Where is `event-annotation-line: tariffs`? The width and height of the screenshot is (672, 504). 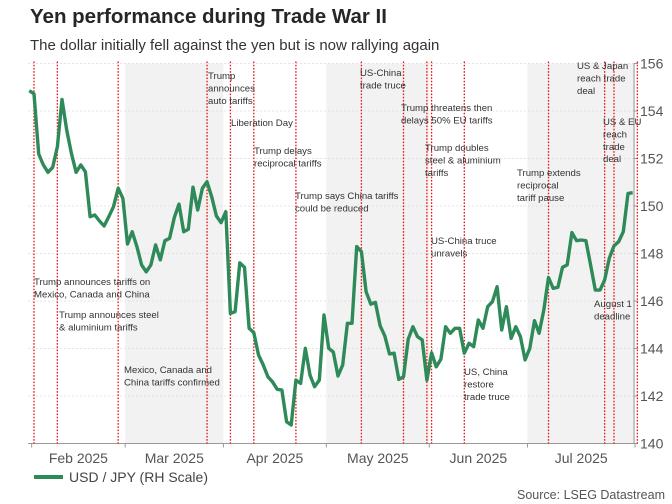
event-annotation-line: tariffs is located at coordinates (436, 173).